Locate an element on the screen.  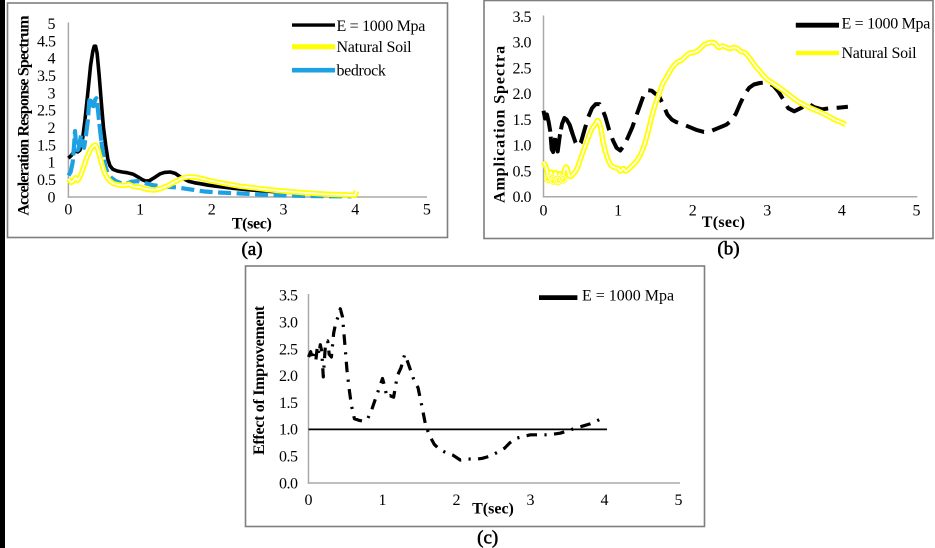
svg-text: bedrock is located at coordinates (361, 70).